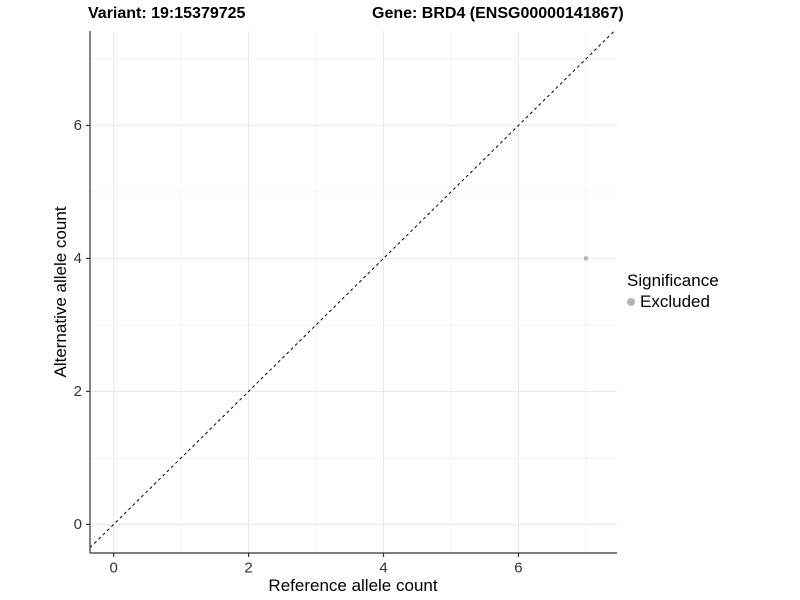 This screenshot has width=800, height=600. I want to click on y-tick-label: 2, so click(78, 391).